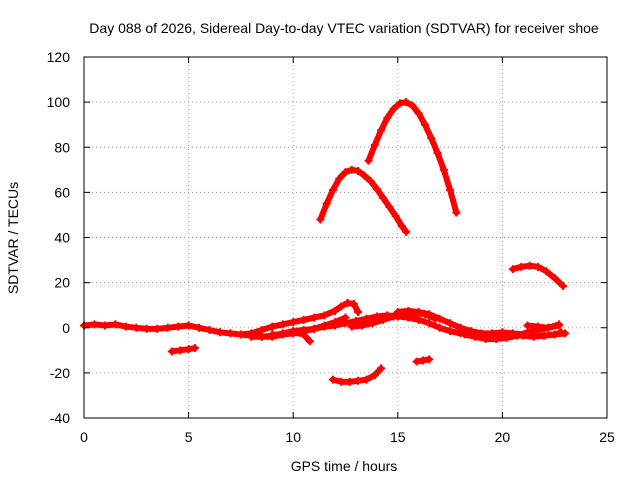  What do you see at coordinates (84, 437) in the screenshot?
I see `x-tick-label: 0` at bounding box center [84, 437].